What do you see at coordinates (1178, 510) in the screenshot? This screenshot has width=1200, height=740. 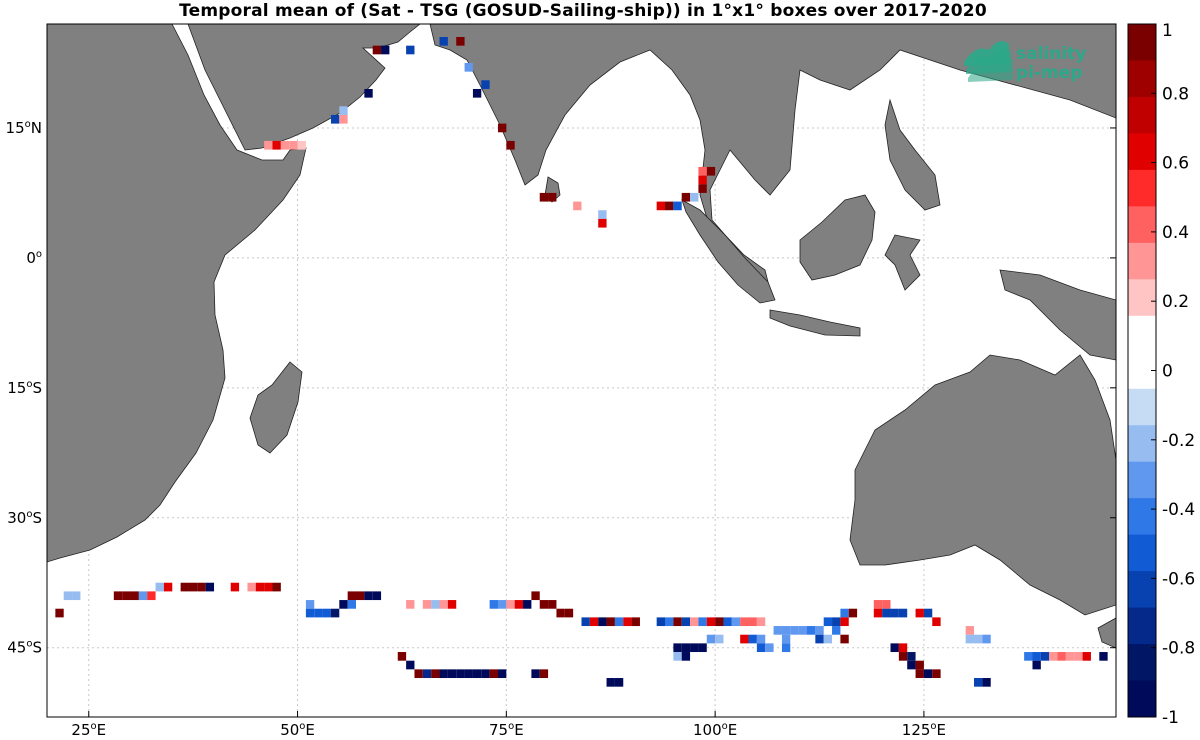 I see `colorbar-label: -0.4` at bounding box center [1178, 510].